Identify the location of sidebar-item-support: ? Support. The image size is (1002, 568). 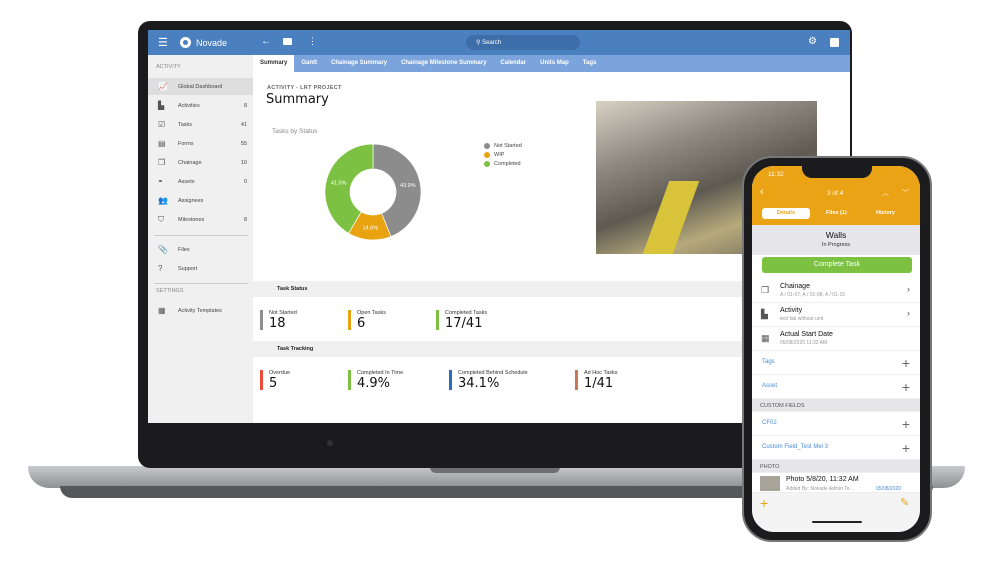
(200, 268).